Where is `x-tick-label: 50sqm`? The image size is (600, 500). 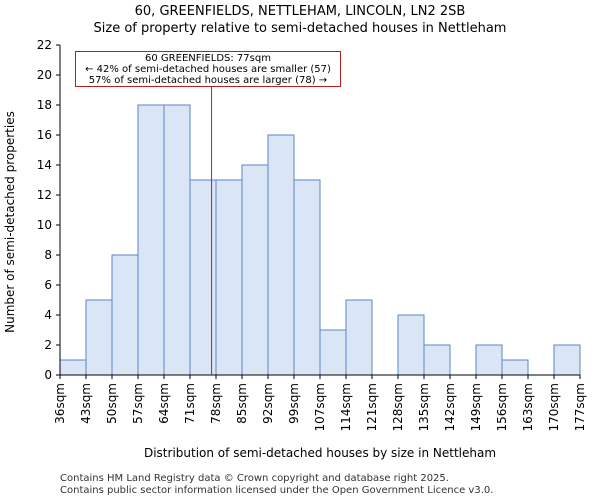 x-tick-label: 50sqm is located at coordinates (112, 403).